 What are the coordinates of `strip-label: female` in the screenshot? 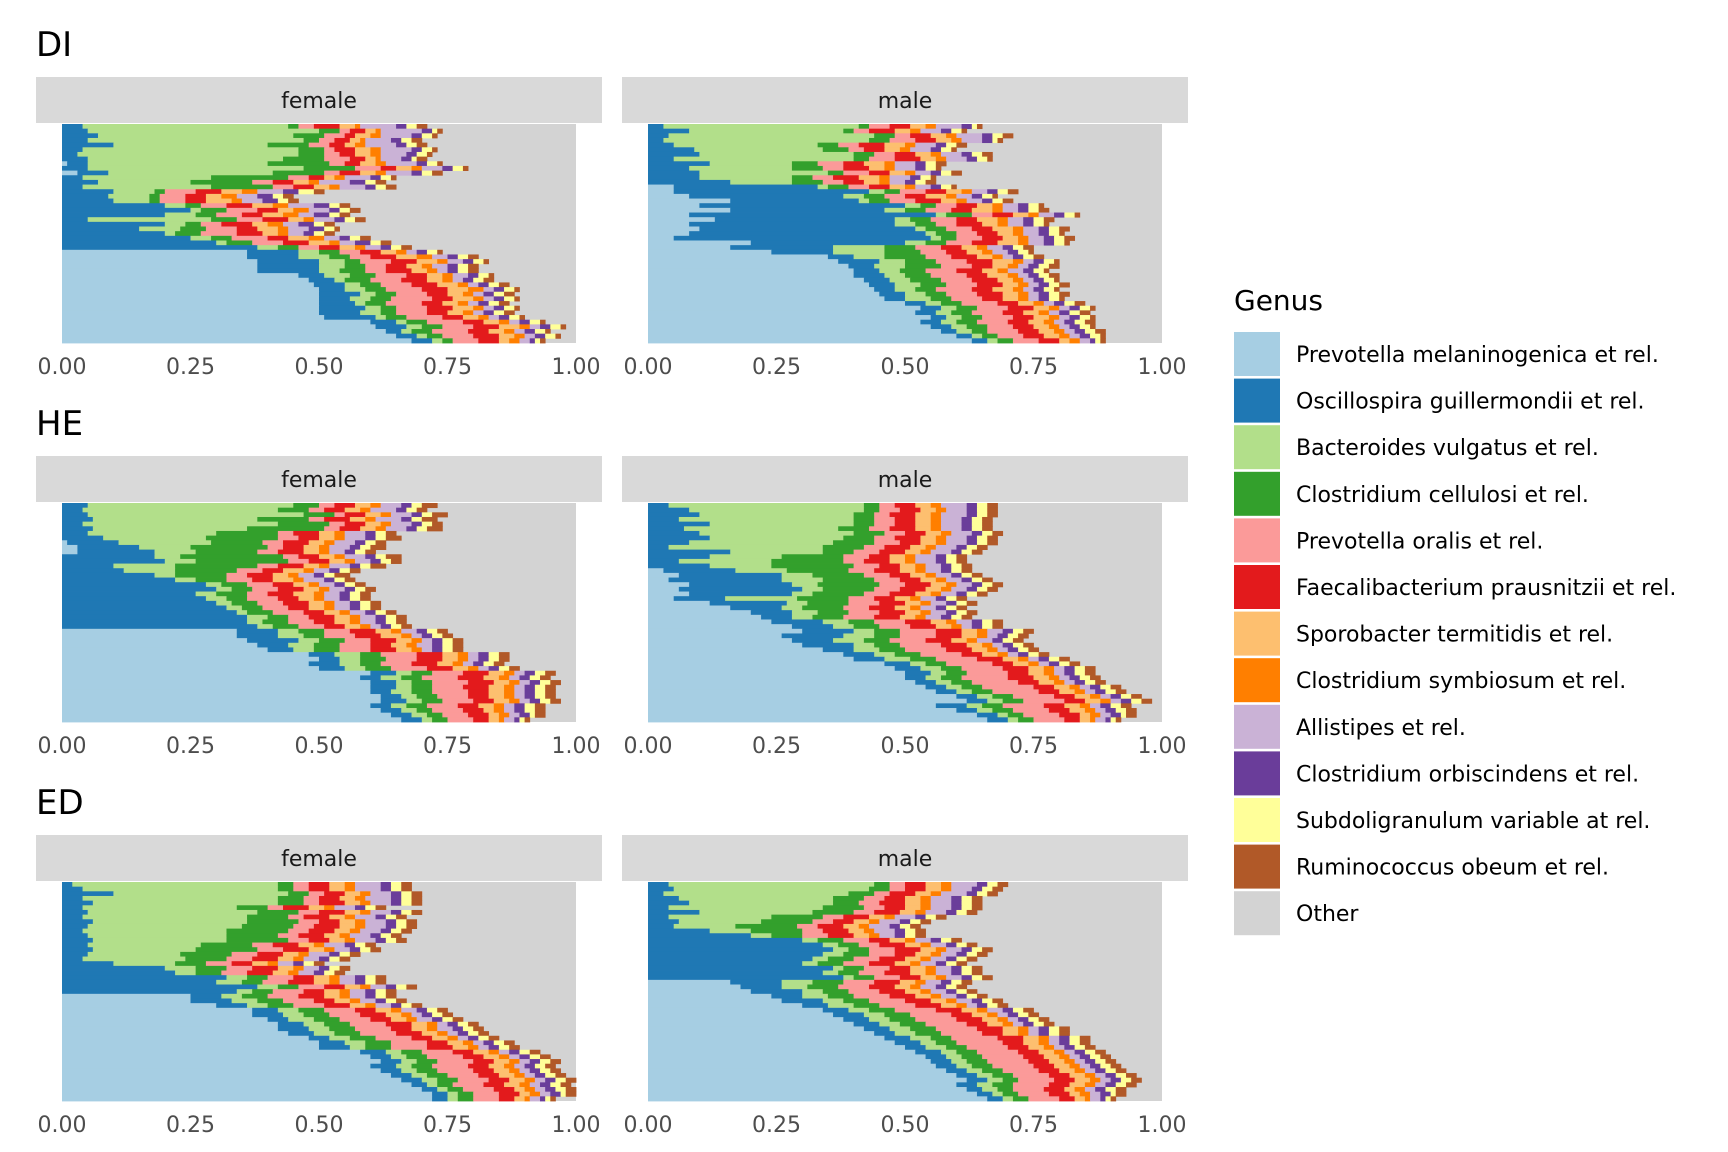 It's located at (319, 480).